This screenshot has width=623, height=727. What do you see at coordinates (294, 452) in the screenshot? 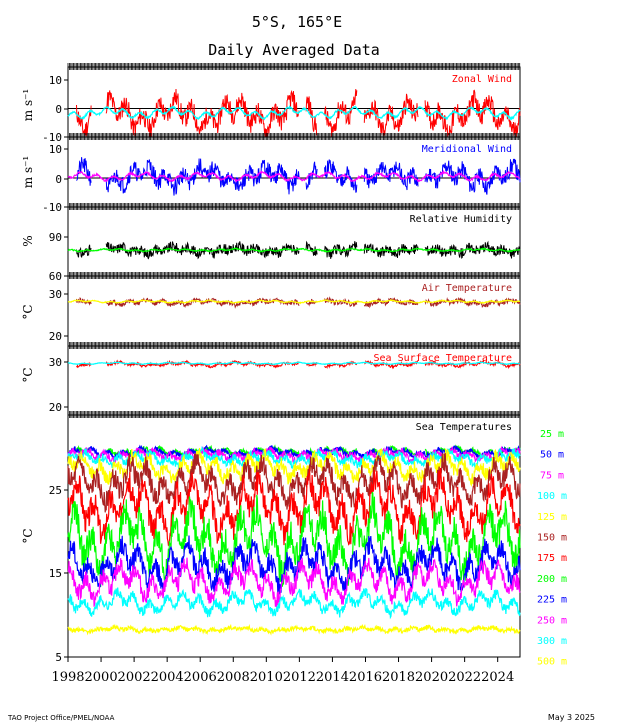
I see `series-50-m` at bounding box center [294, 452].